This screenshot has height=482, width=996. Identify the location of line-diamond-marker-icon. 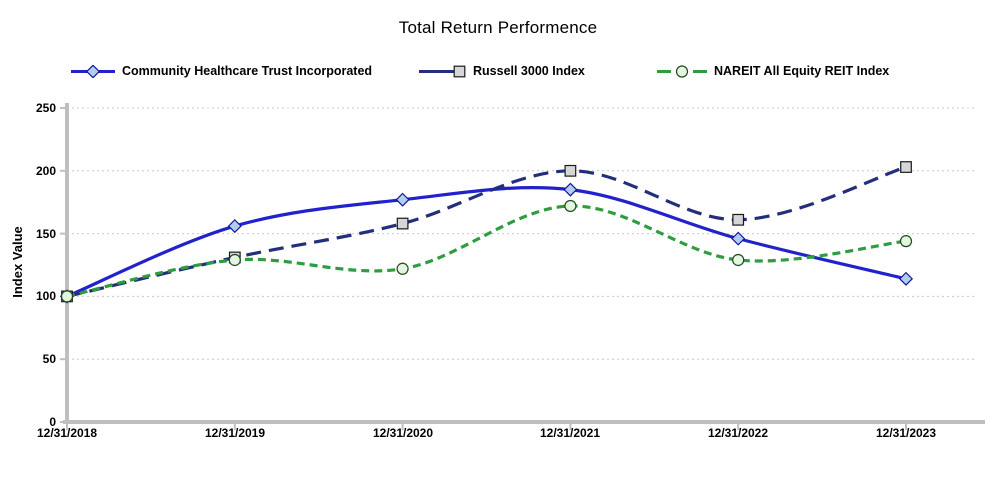
(93, 71).